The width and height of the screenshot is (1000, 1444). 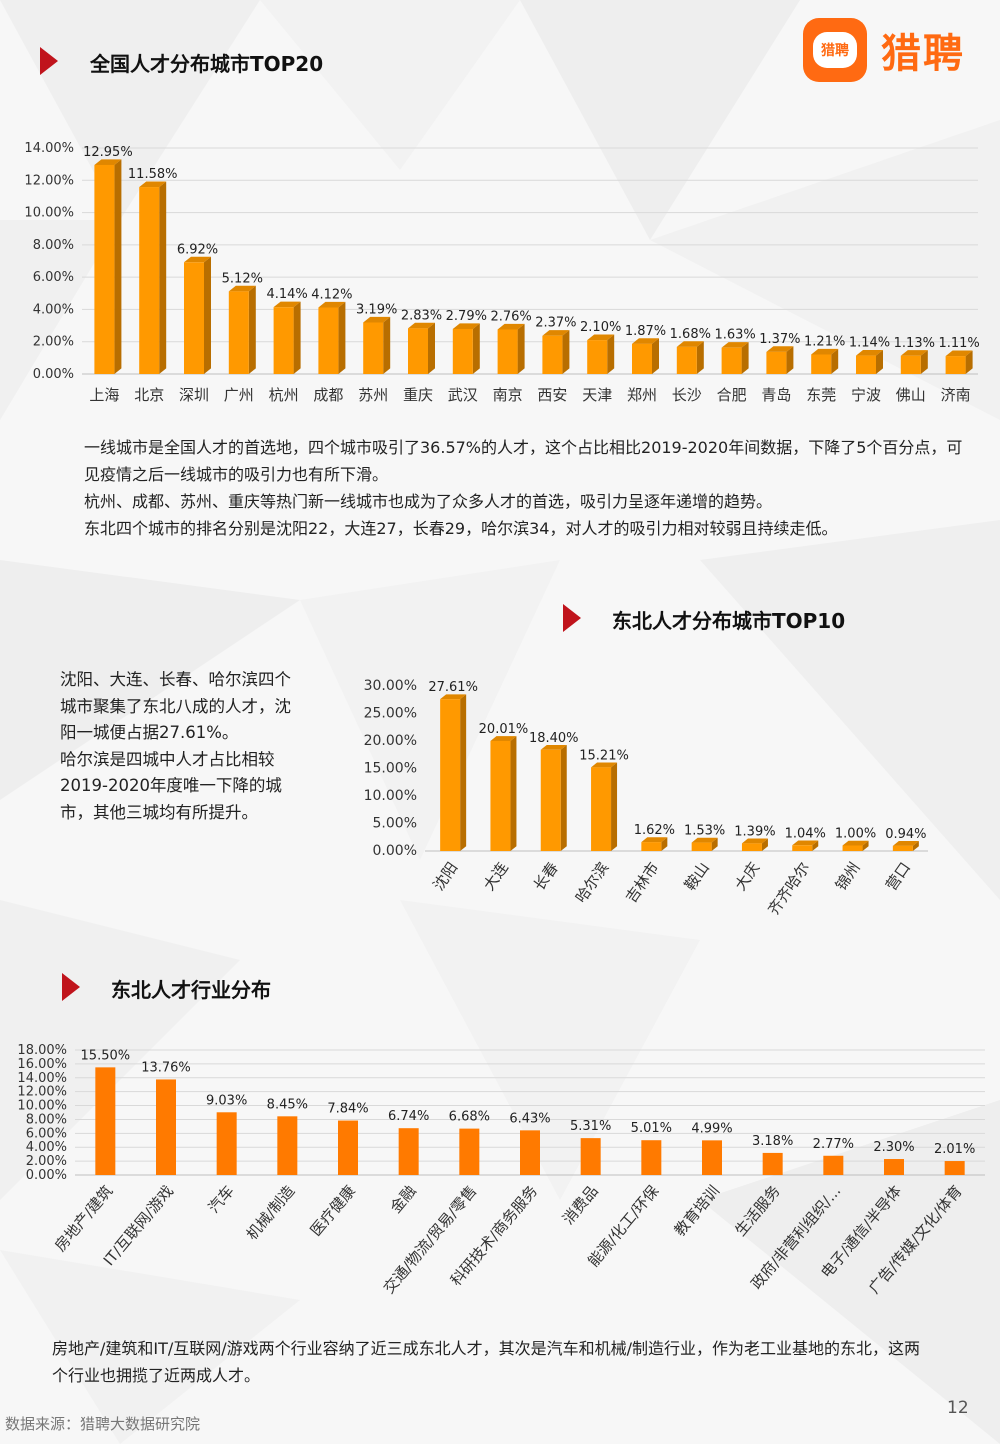 What do you see at coordinates (704, 831) in the screenshot?
I see `bar-value-label: 1.53%` at bounding box center [704, 831].